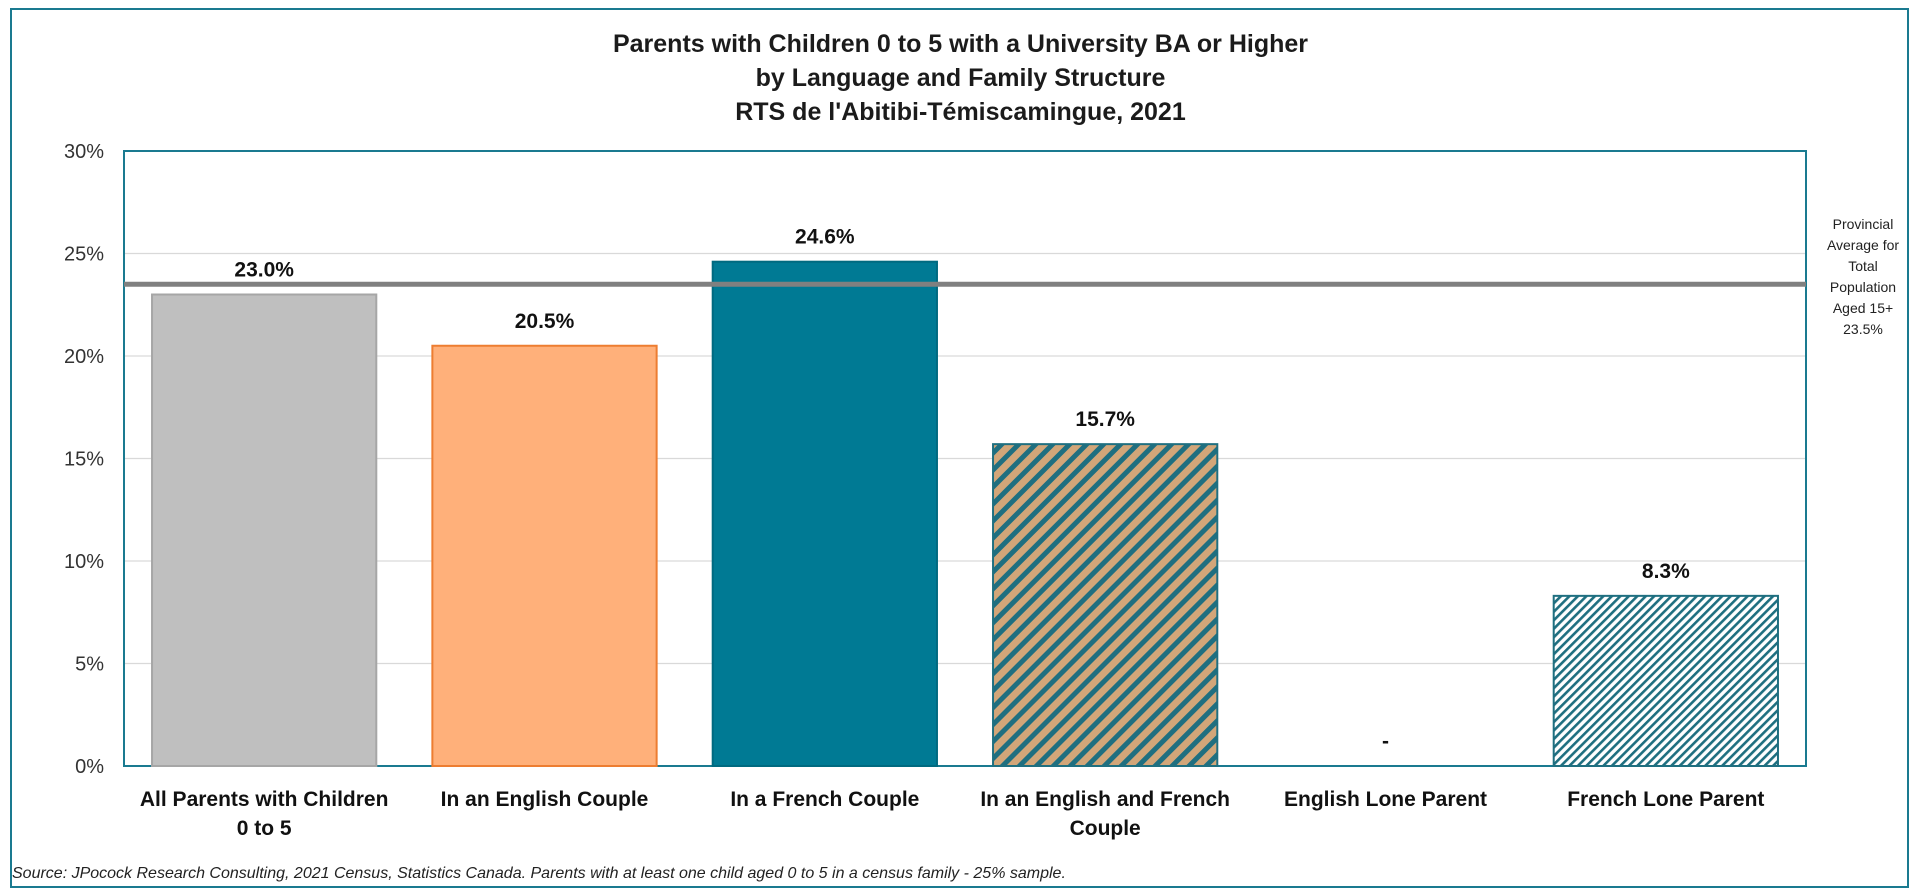 The height and width of the screenshot is (896, 1921). I want to click on y-tick-label: 5%, so click(89, 665).